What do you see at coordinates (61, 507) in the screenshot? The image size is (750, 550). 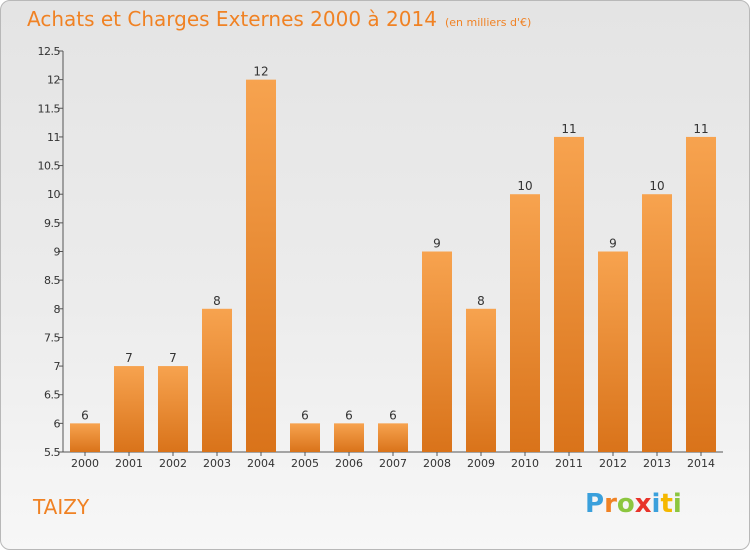 I see `town-name: TAIZY` at bounding box center [61, 507].